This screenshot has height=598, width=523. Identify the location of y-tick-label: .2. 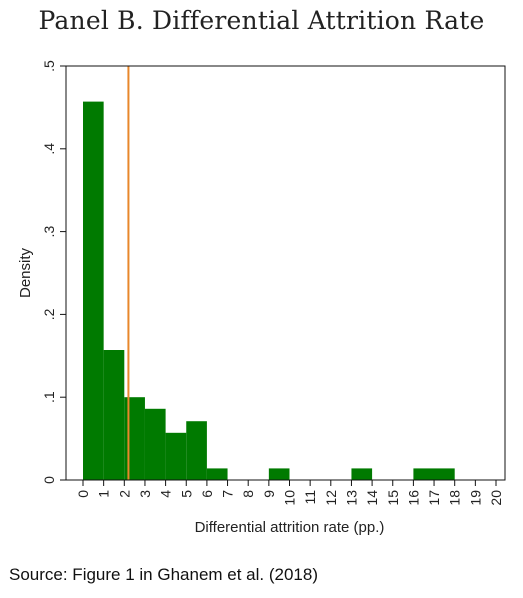
(49, 314).